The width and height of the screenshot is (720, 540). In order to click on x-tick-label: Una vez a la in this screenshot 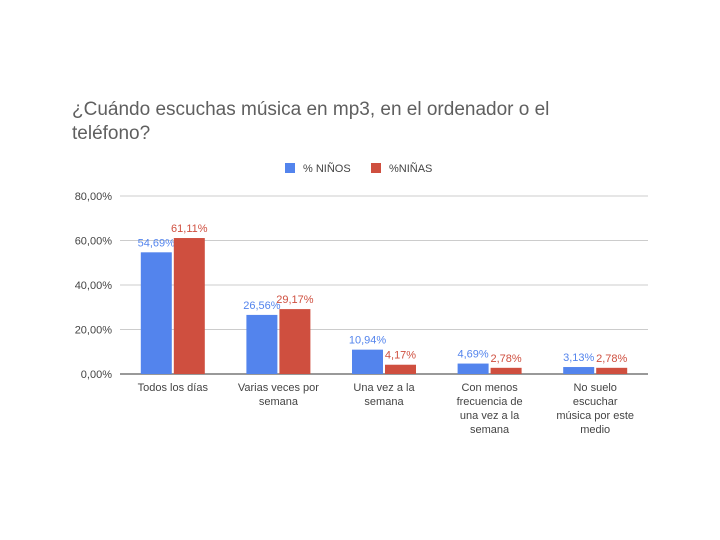, I will do `click(384, 388)`.